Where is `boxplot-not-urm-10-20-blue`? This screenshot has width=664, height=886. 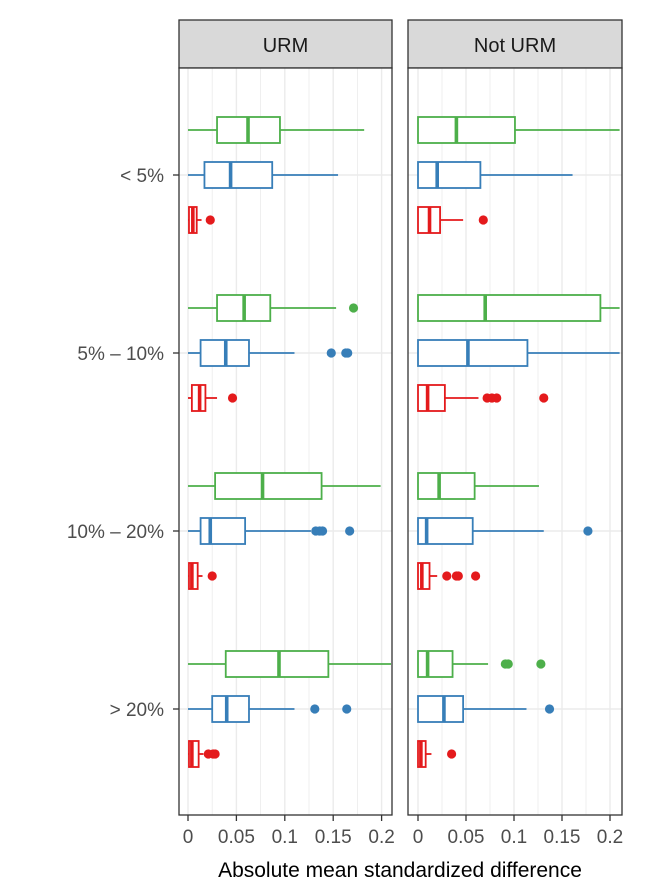
boxplot-not-urm-10-20-blue is located at coordinates (505, 531).